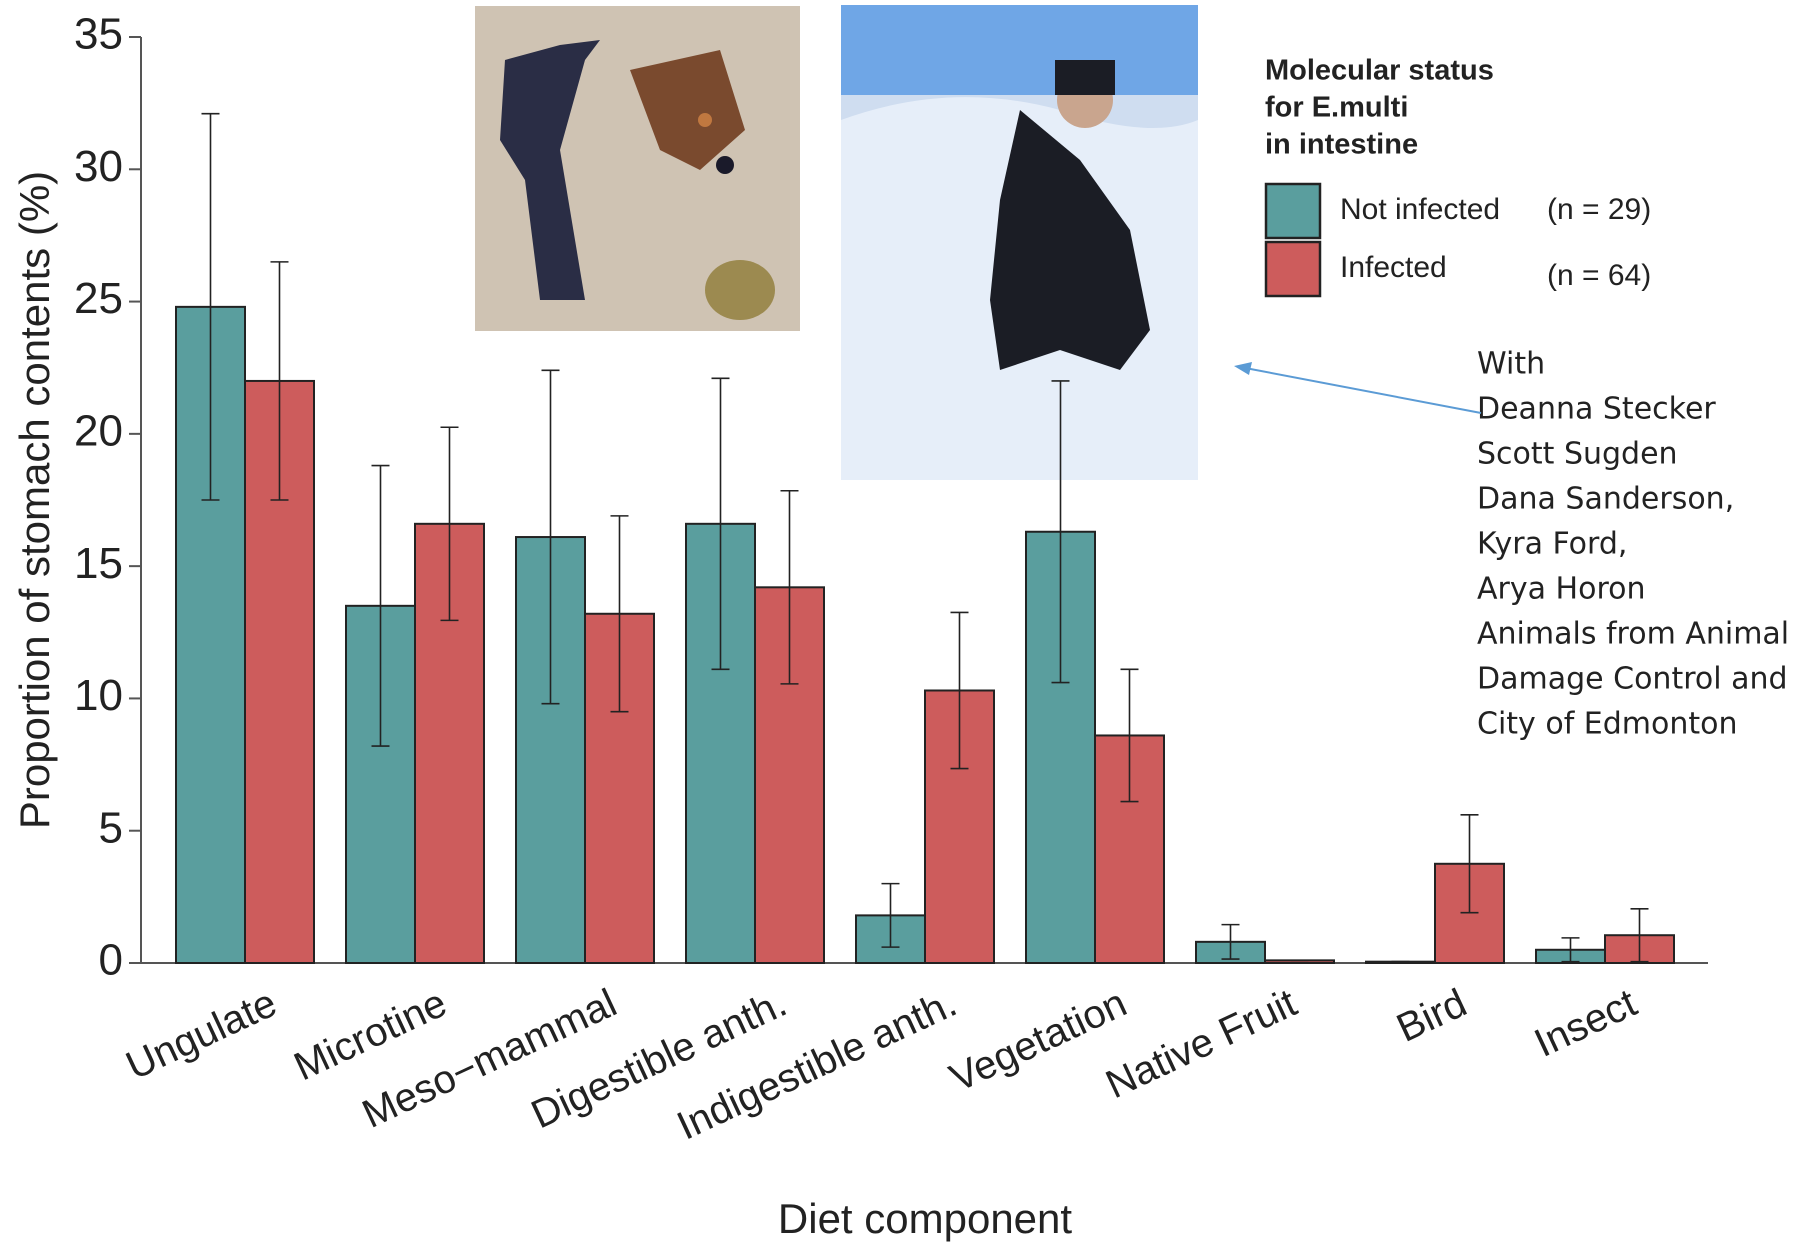 This screenshot has height=1243, width=1800. Describe the element at coordinates (98, 298) in the screenshot. I see `y-tick-label: 25` at that location.